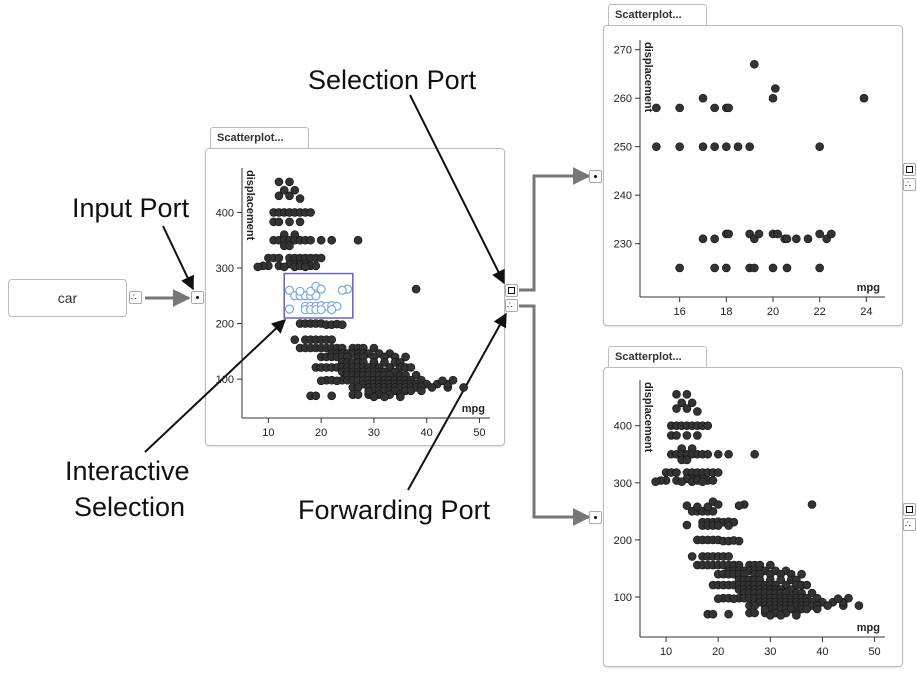 Image resolution: width=917 pixels, height=676 pixels. What do you see at coordinates (909, 169) in the screenshot?
I see `panel-2-selection-port` at bounding box center [909, 169].